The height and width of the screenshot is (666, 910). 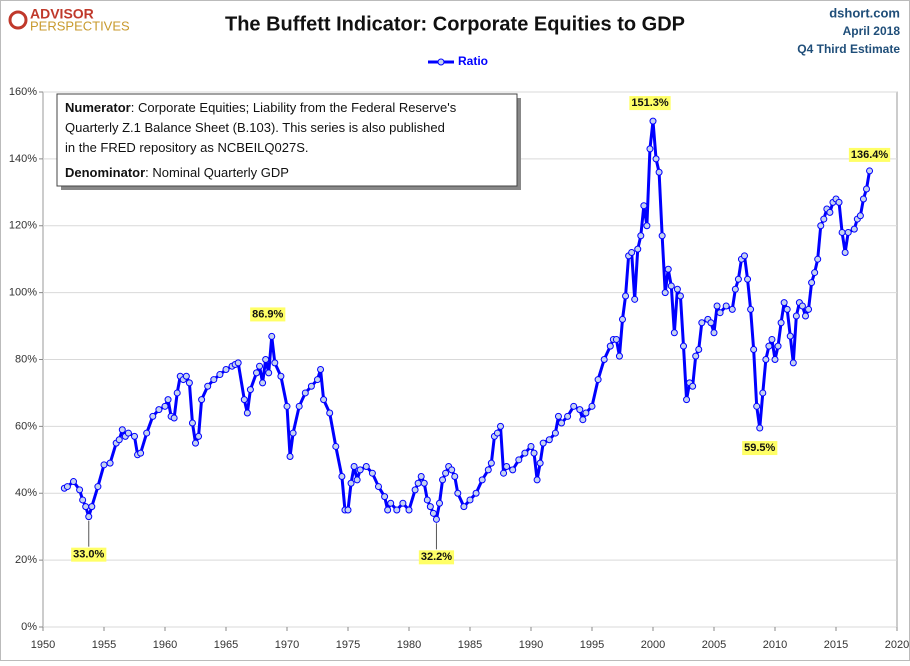 What do you see at coordinates (26, 493) in the screenshot?
I see `y-tick-label: 40%` at bounding box center [26, 493].